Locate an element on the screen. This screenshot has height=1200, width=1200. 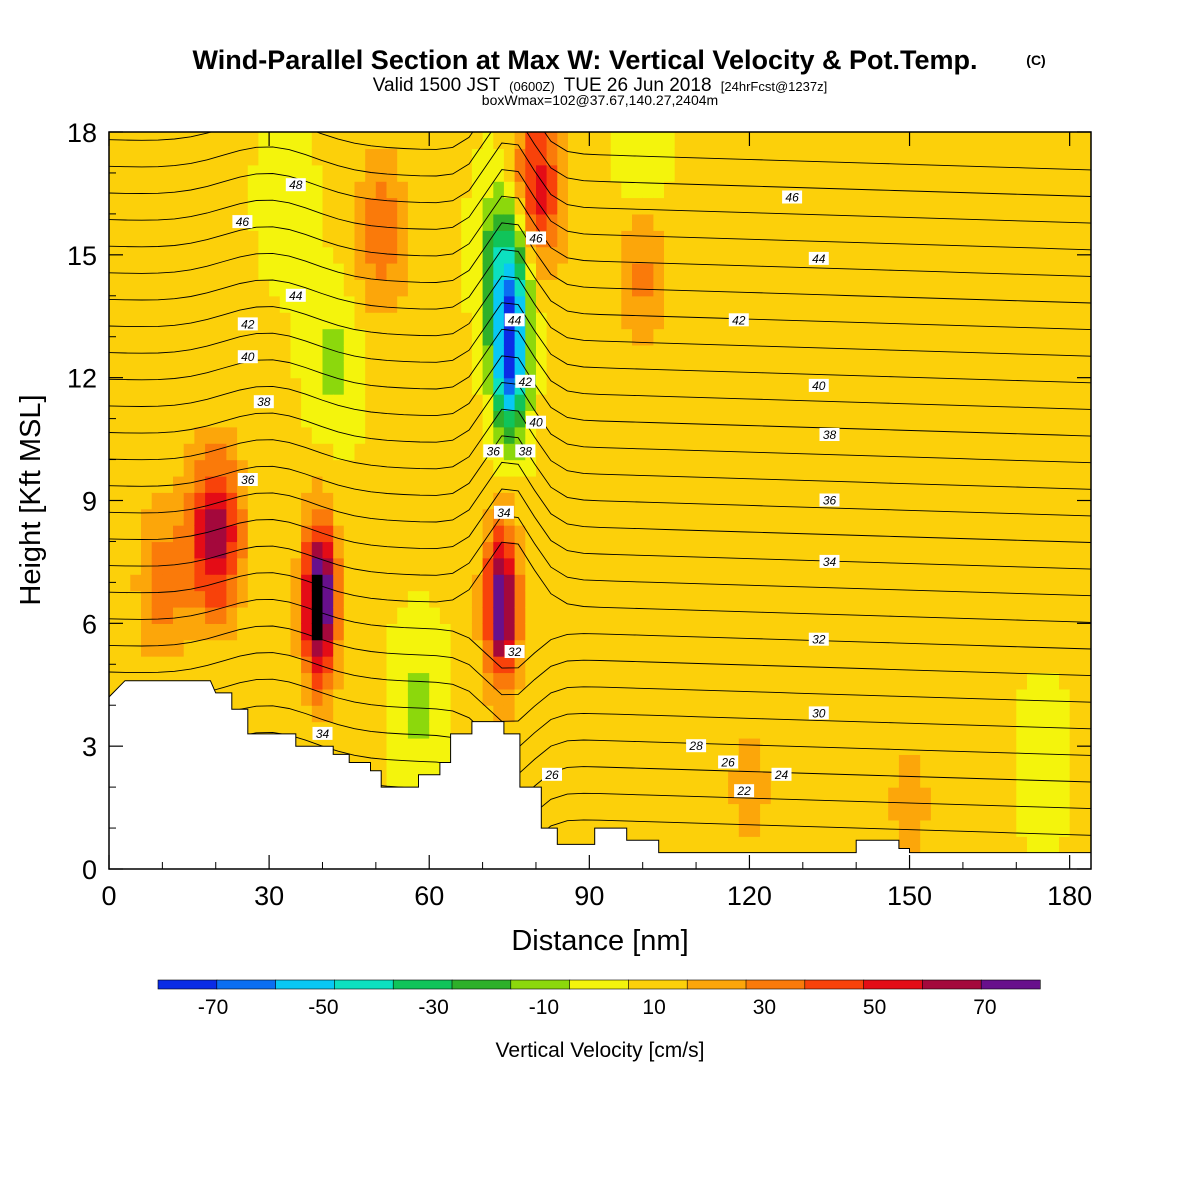
copyright-mark: (C) is located at coordinates (1035, 60).